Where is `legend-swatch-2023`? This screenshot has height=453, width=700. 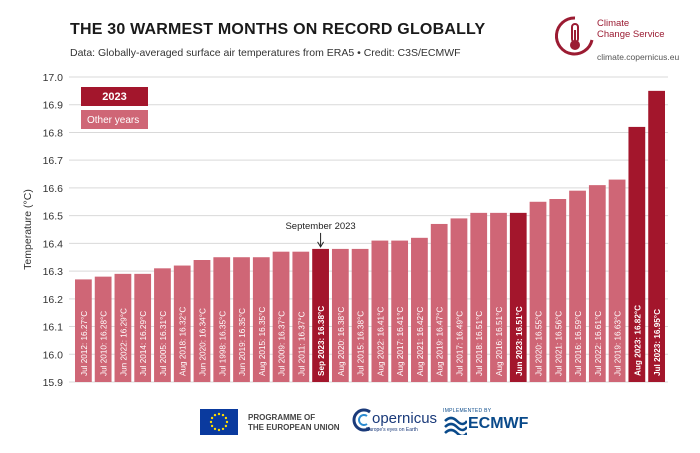
legend-swatch-2023 is located at coordinates (114, 96).